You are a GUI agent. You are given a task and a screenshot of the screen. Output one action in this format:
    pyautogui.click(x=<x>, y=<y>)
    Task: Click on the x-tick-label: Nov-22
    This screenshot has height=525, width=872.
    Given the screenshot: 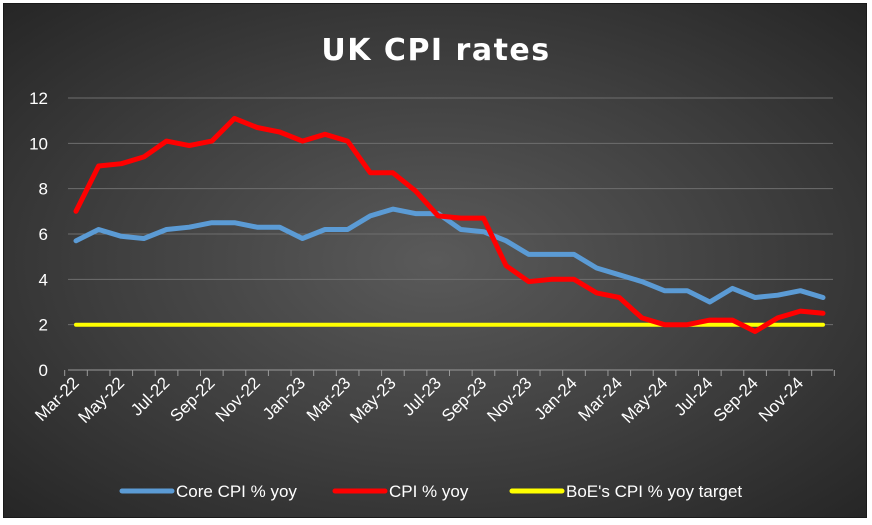 What is the action you would take?
    pyautogui.click(x=238, y=399)
    